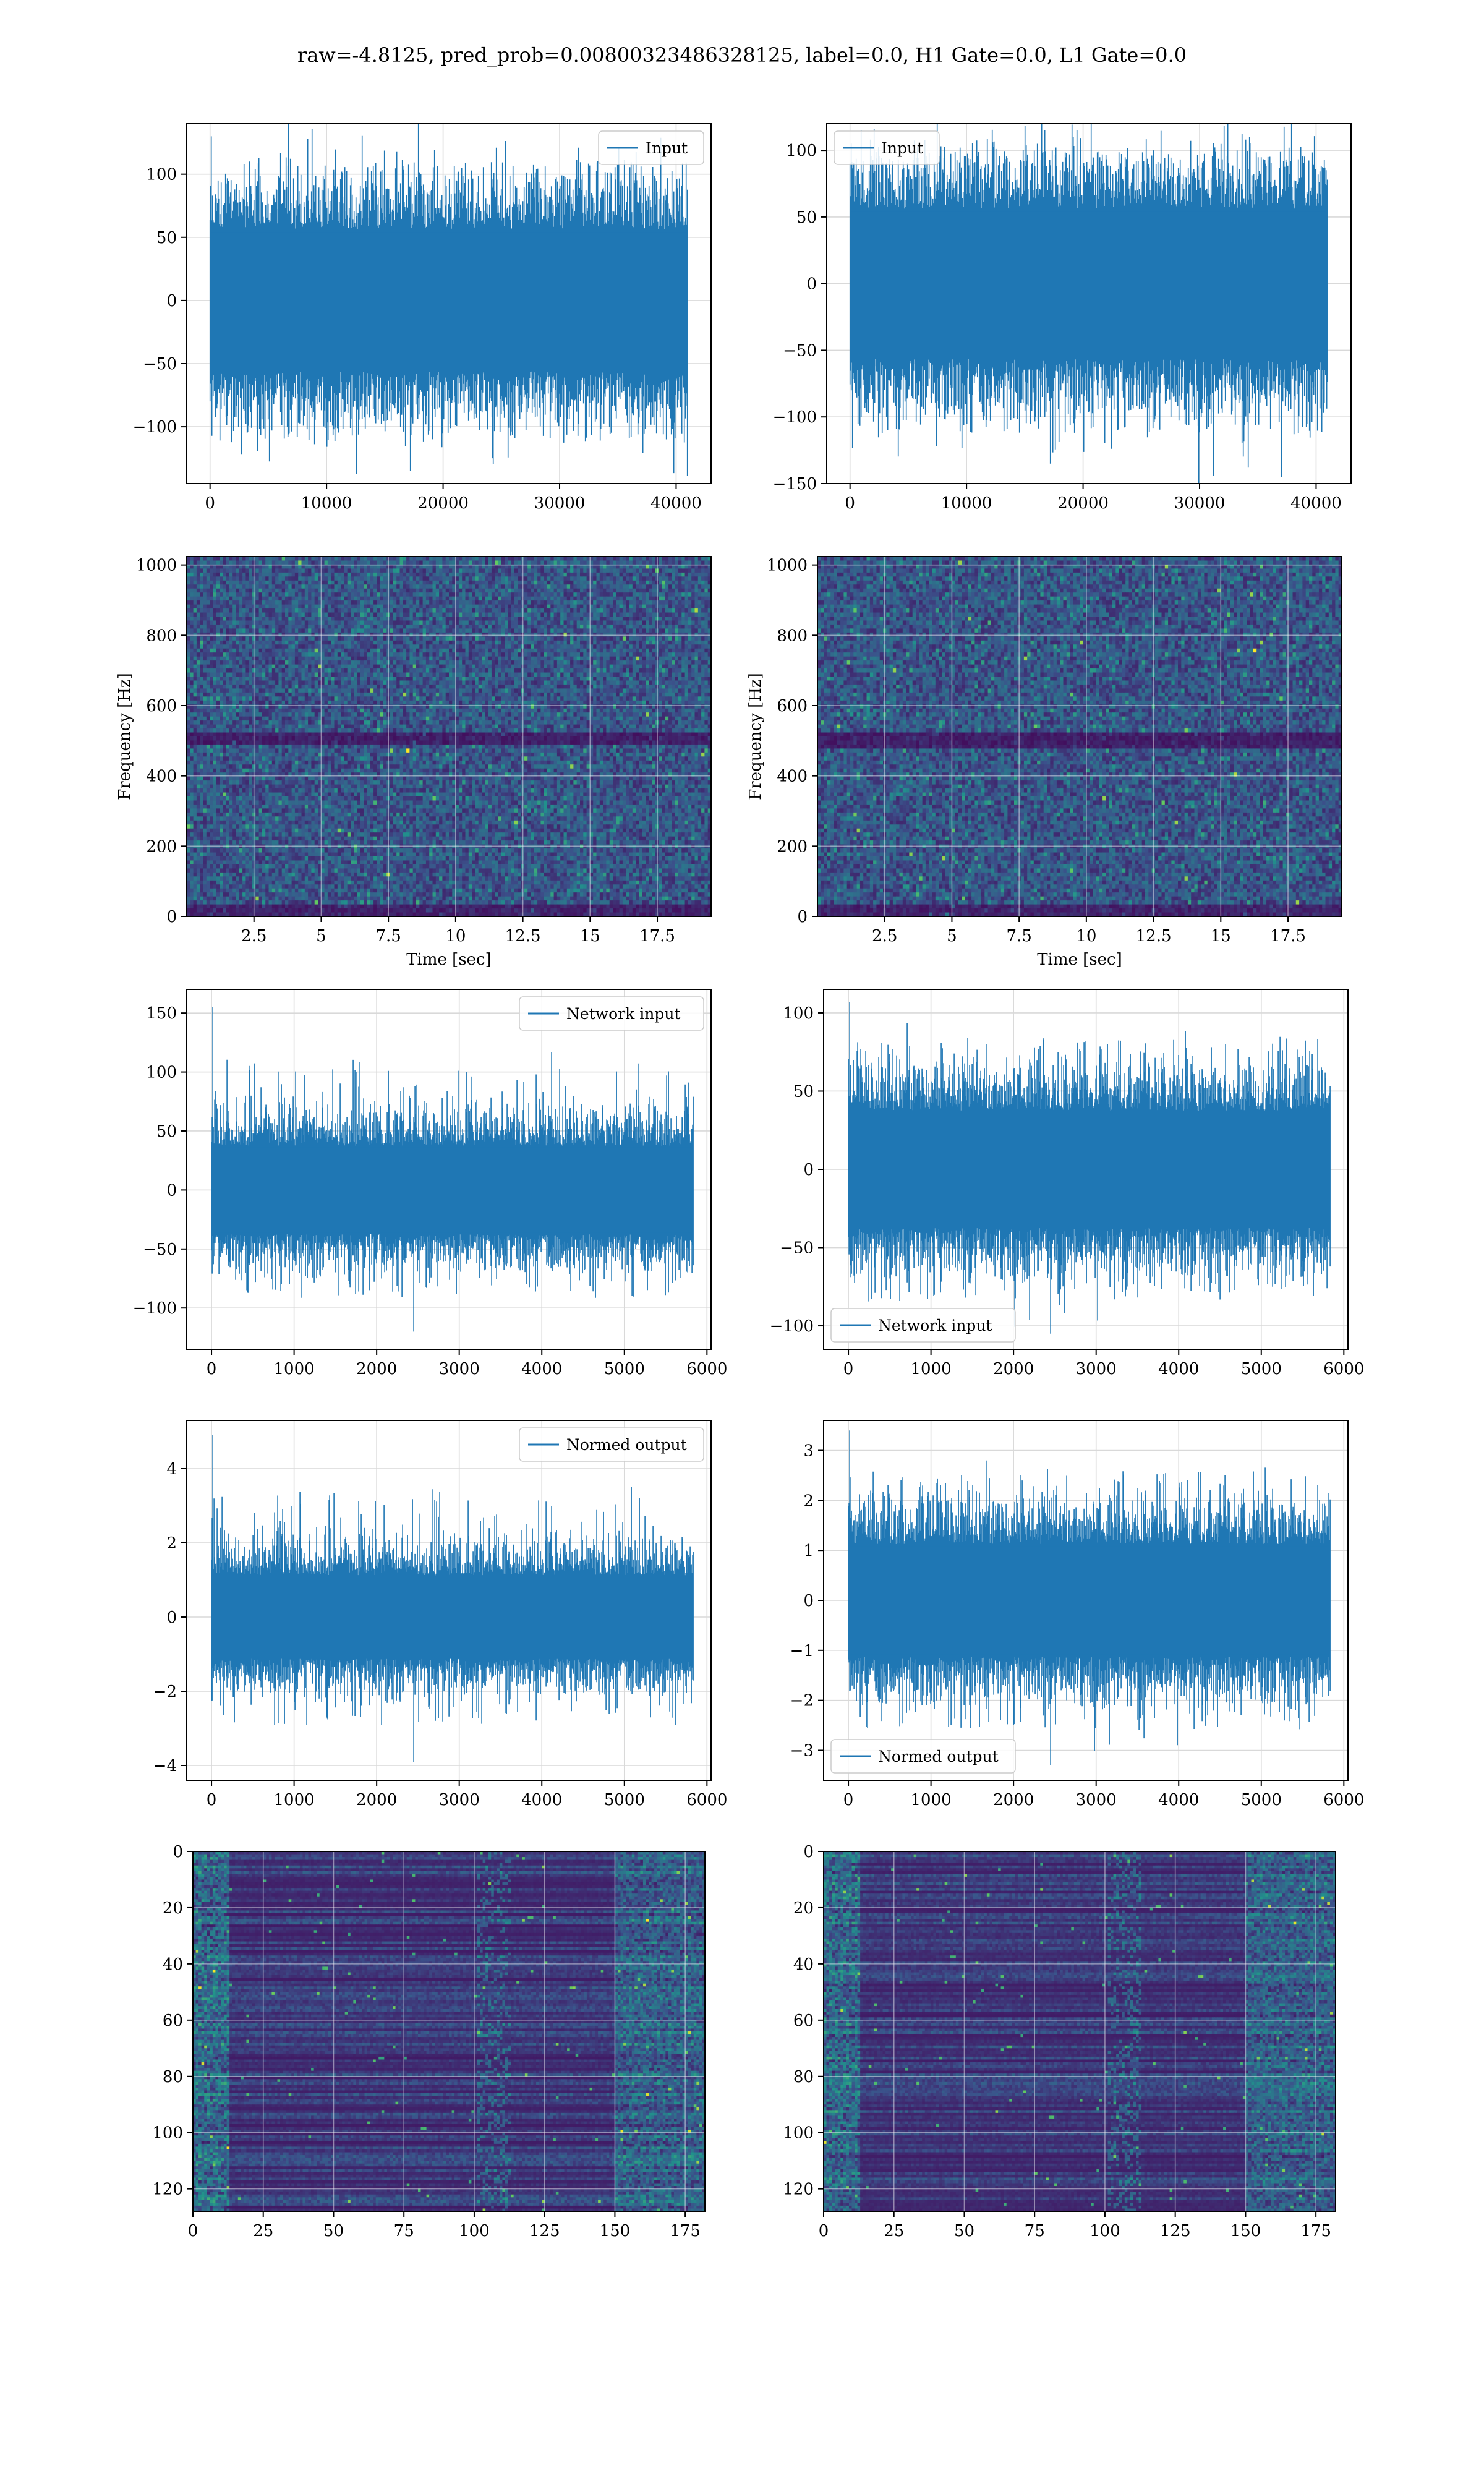  What do you see at coordinates (808, 1451) in the screenshot?
I see `y-tick-label: 3` at bounding box center [808, 1451].